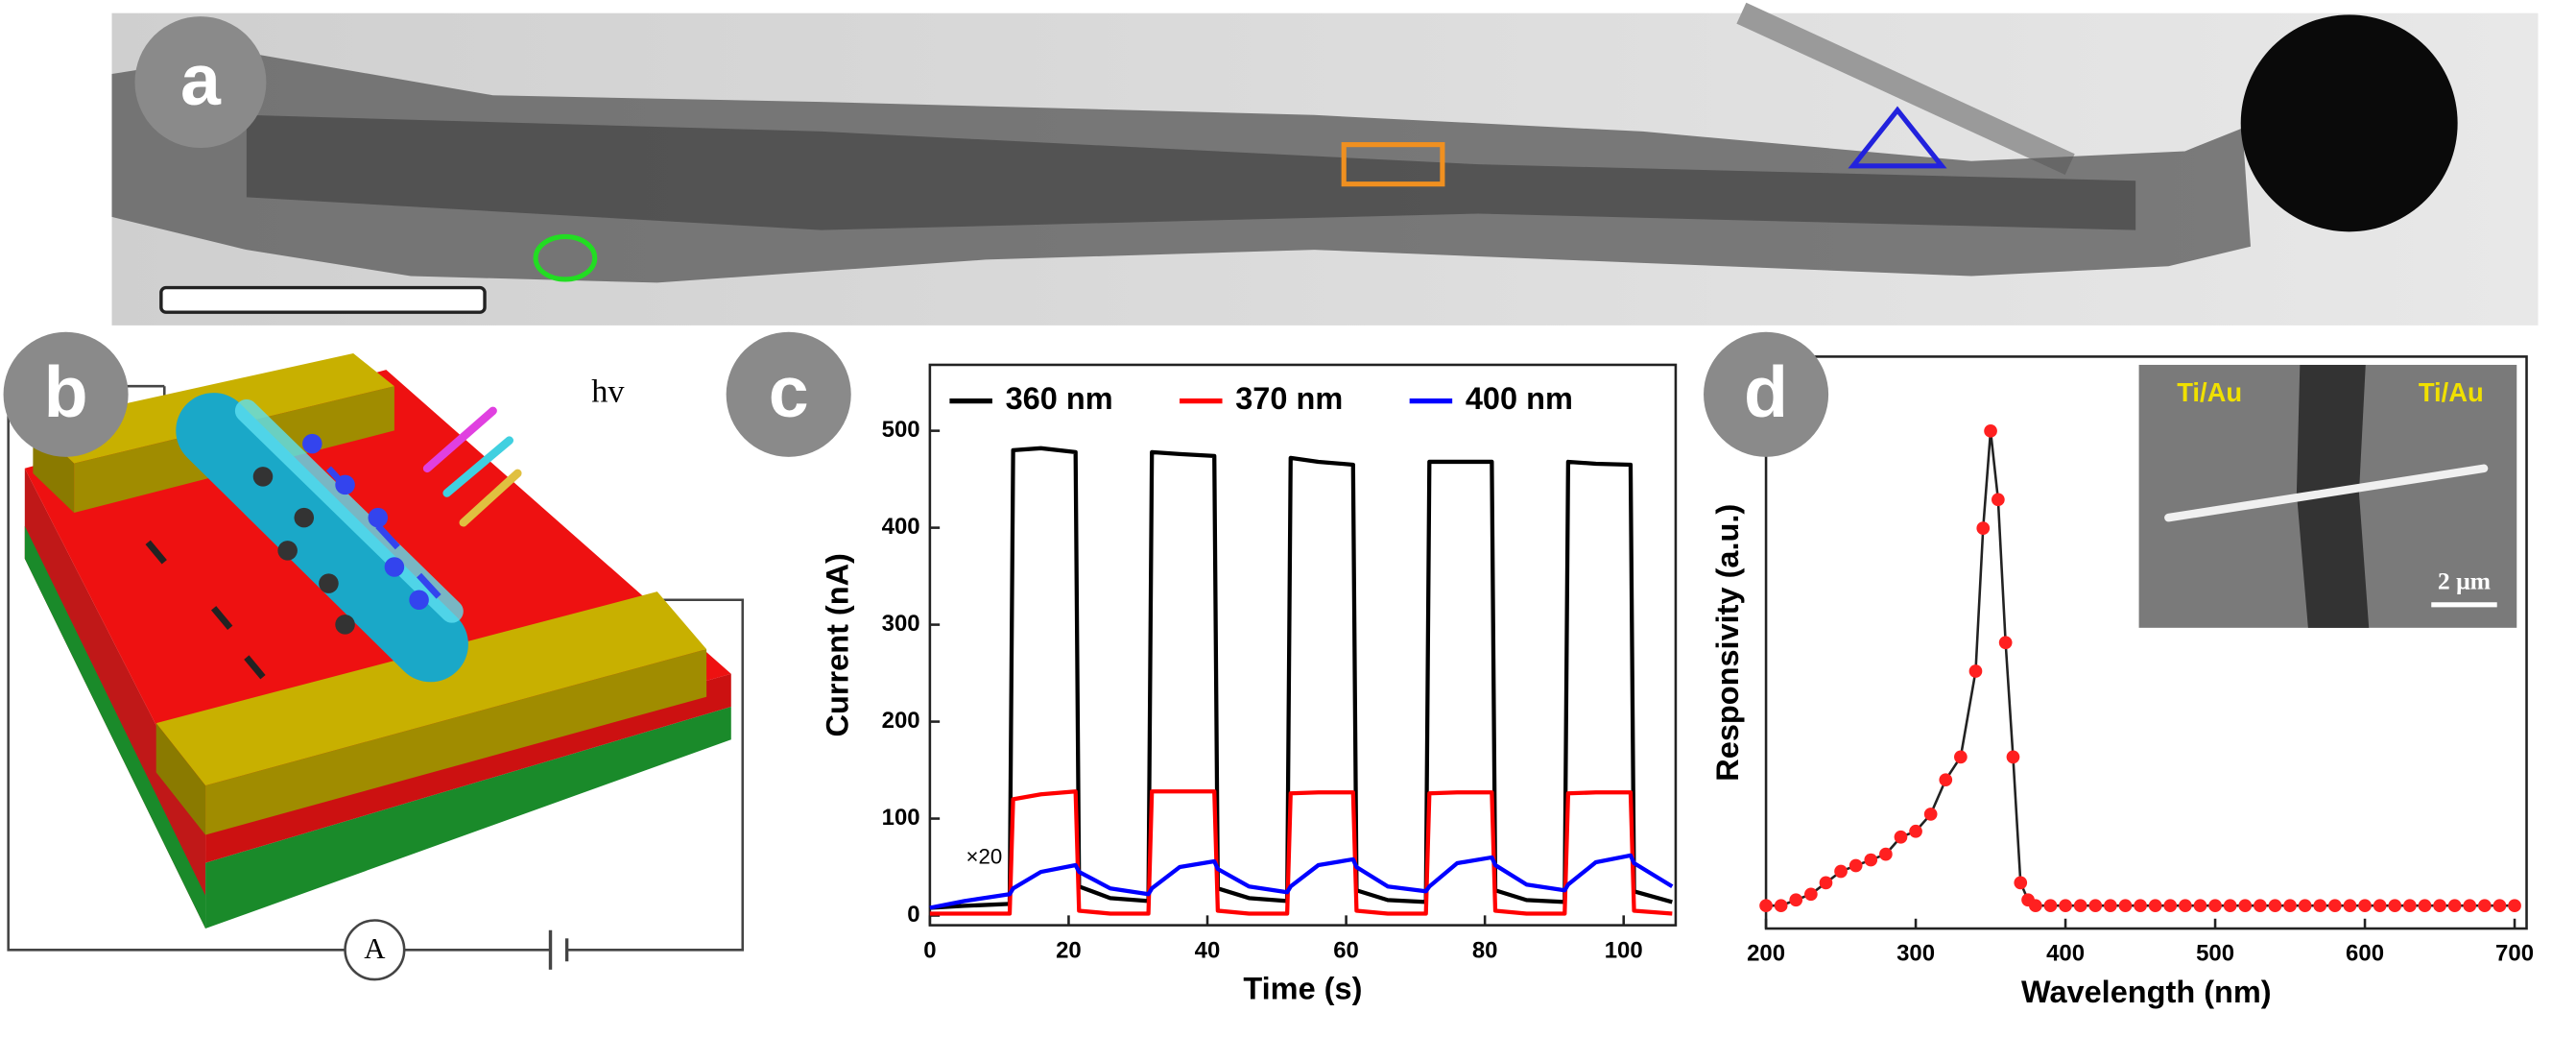 The image size is (2576, 1037). I want to click on x-axis-label: Time (s), so click(1302, 989).